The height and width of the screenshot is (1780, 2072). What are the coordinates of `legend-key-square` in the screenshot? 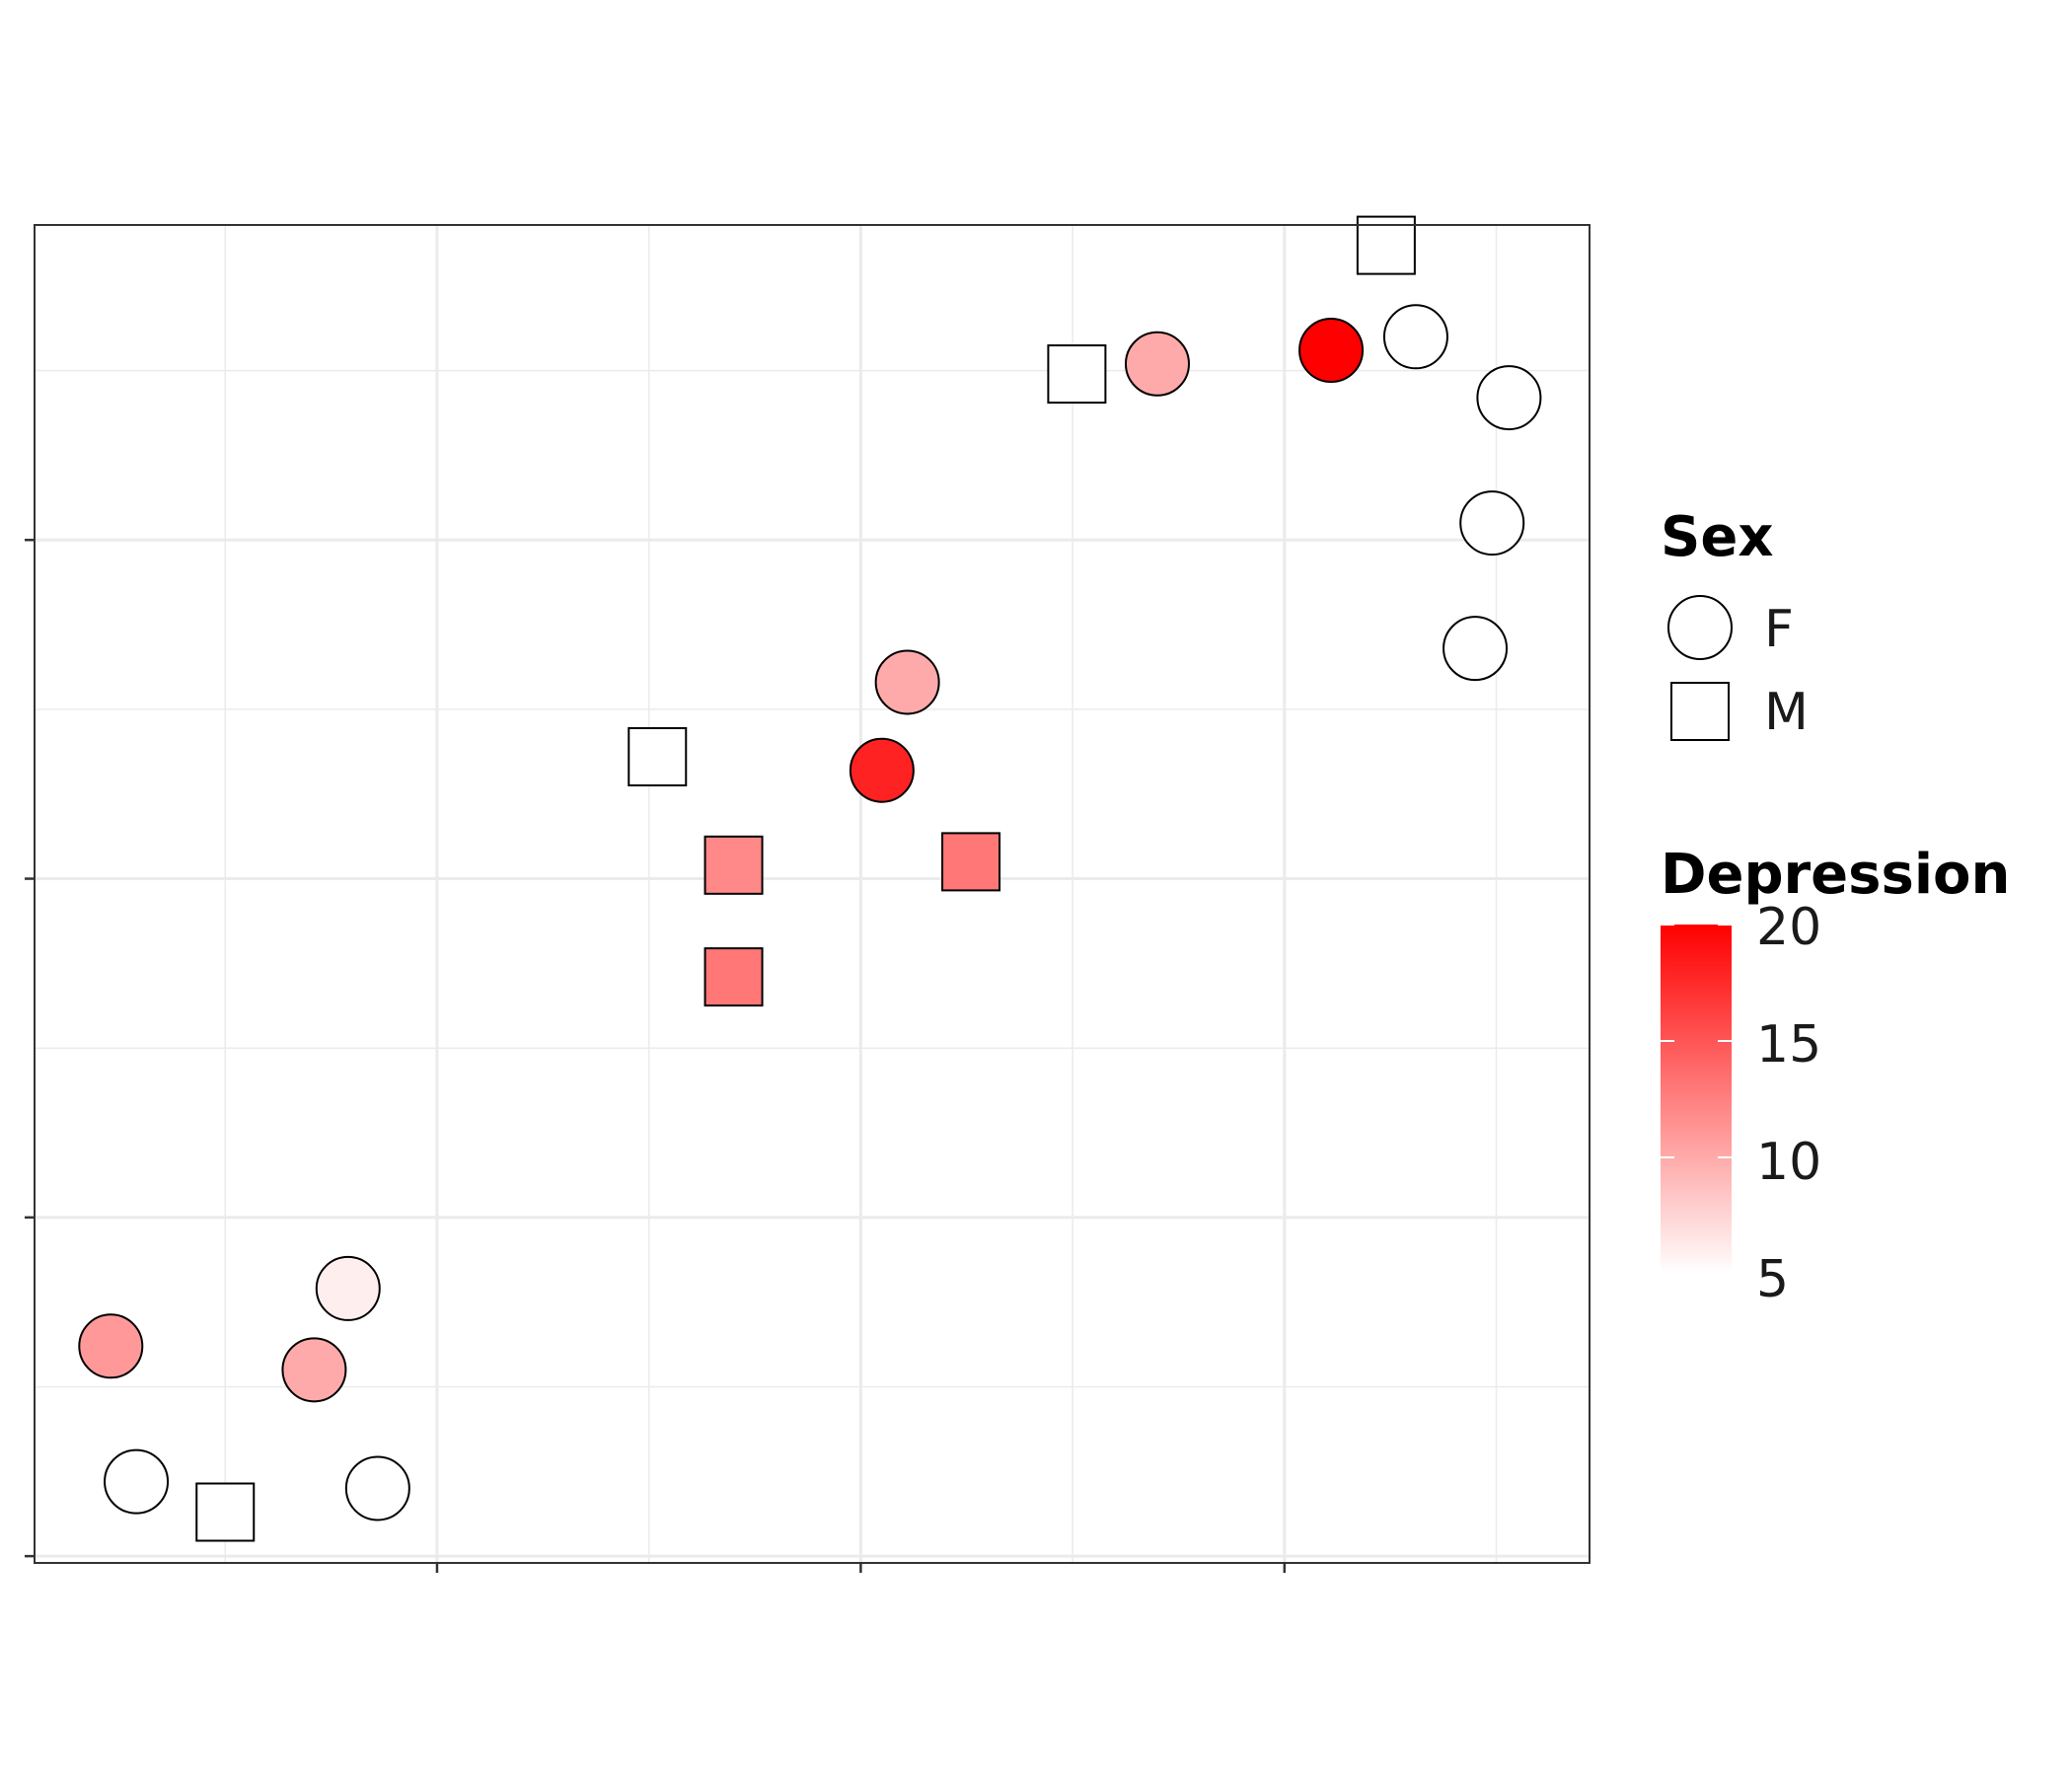 It's located at (1700, 711).